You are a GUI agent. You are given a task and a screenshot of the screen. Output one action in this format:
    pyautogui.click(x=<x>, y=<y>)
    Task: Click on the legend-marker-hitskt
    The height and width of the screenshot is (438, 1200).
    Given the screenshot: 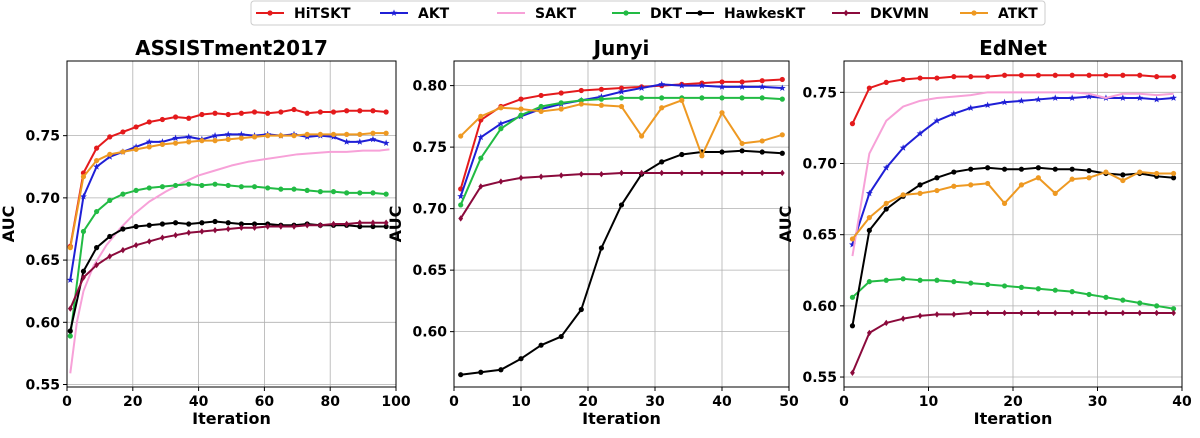 What is the action you would take?
    pyautogui.click(x=270, y=13)
    